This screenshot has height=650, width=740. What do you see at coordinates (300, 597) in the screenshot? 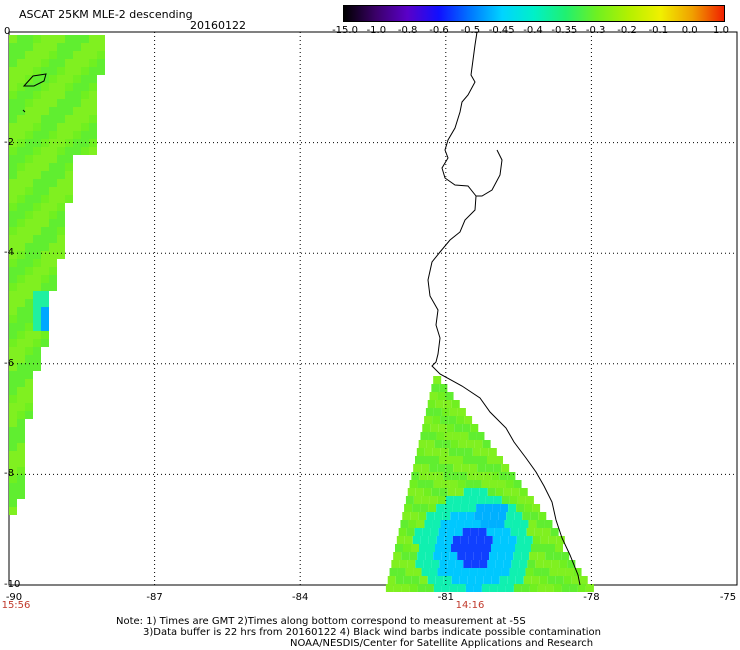
I see `lon-tick-label: -84` at bounding box center [300, 597].